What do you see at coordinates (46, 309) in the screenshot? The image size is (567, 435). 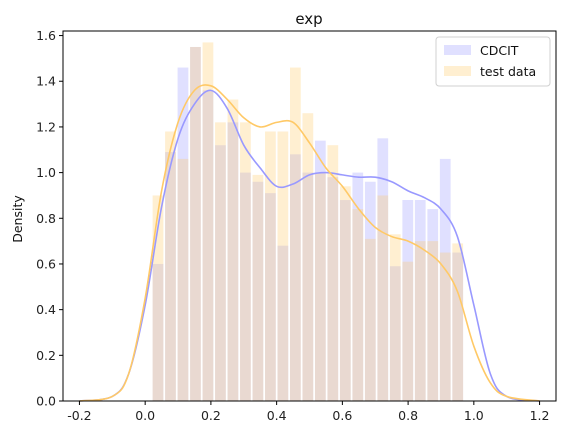 I see `y-tick-label: 0.4` at bounding box center [46, 309].